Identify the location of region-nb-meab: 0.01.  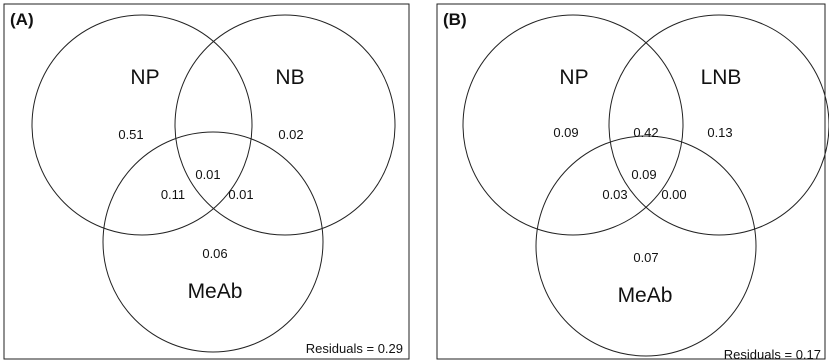
(240, 194).